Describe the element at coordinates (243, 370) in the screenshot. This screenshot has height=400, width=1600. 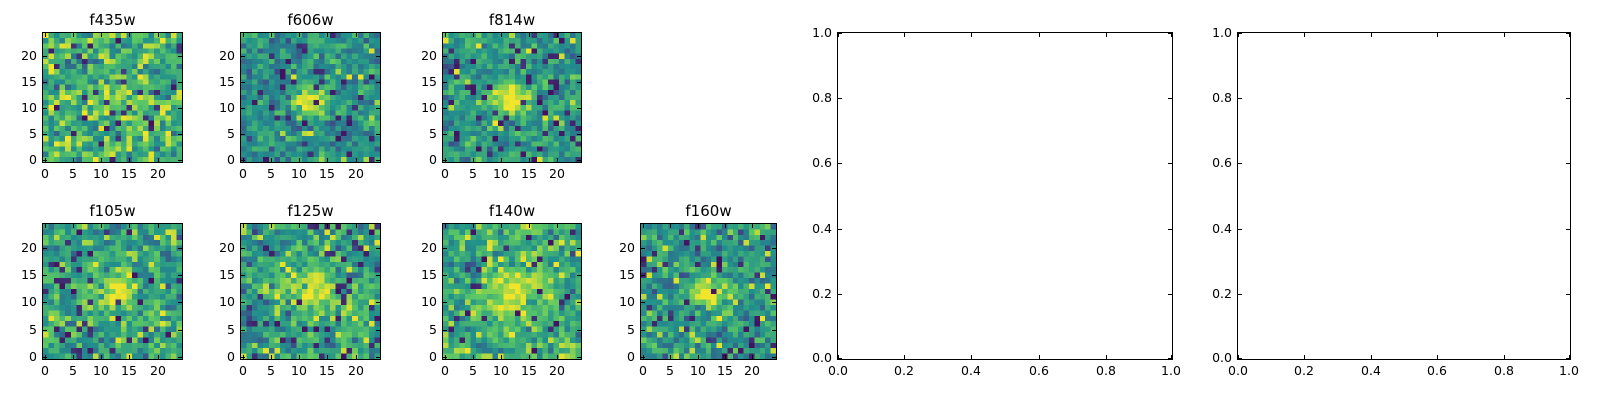
I see `x-tick-label: 0` at that location.